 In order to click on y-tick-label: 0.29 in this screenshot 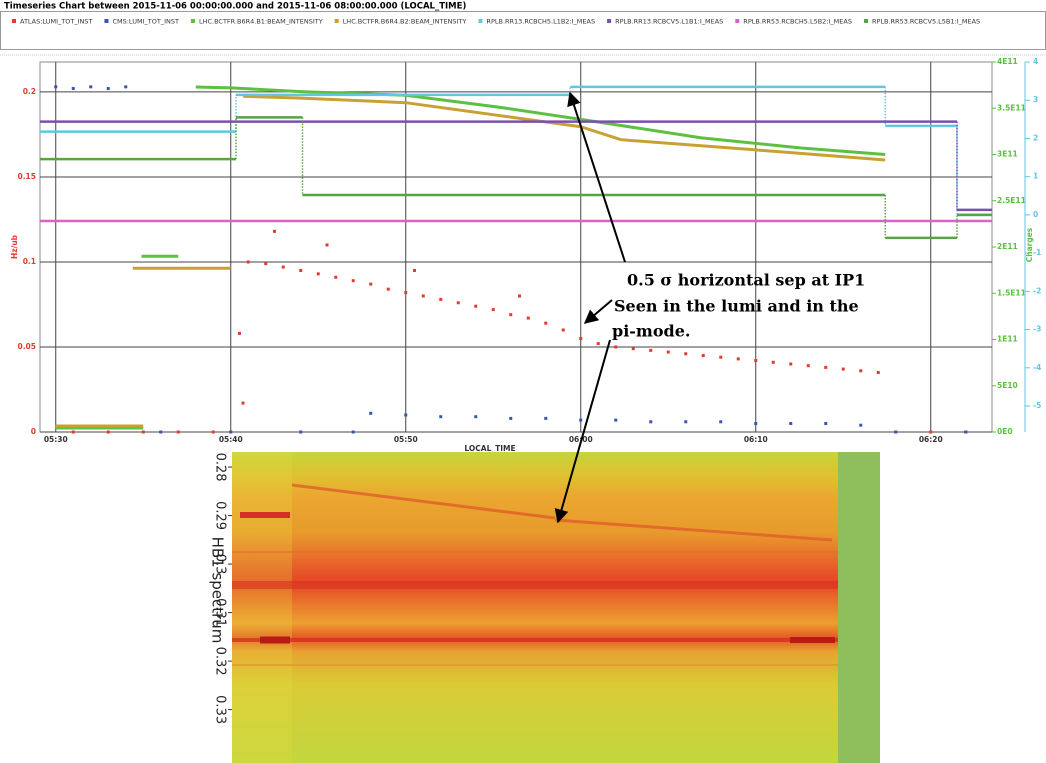, I will do `click(220, 515)`.